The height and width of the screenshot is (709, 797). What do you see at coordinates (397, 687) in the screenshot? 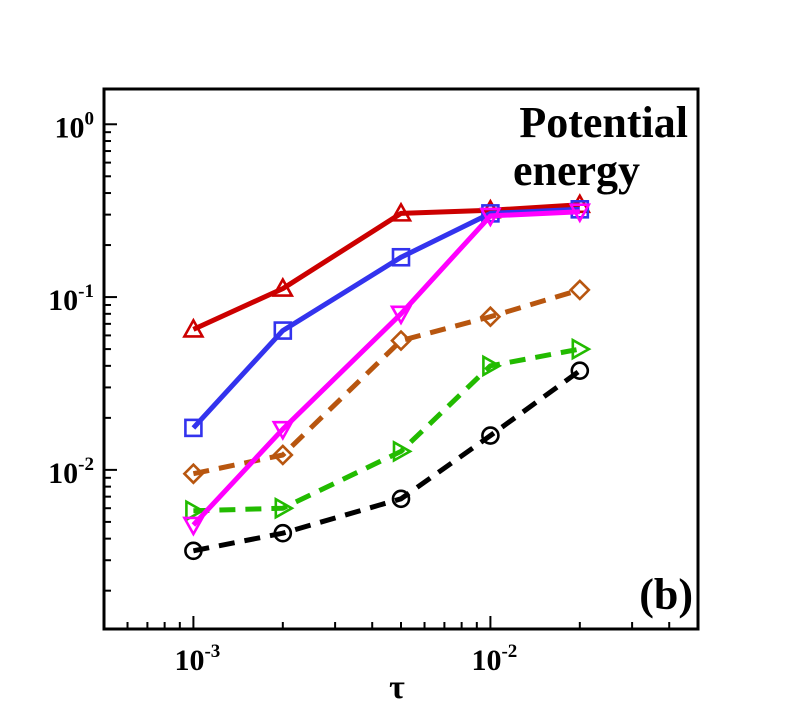
I see `x-axis-title: τ` at bounding box center [397, 687].